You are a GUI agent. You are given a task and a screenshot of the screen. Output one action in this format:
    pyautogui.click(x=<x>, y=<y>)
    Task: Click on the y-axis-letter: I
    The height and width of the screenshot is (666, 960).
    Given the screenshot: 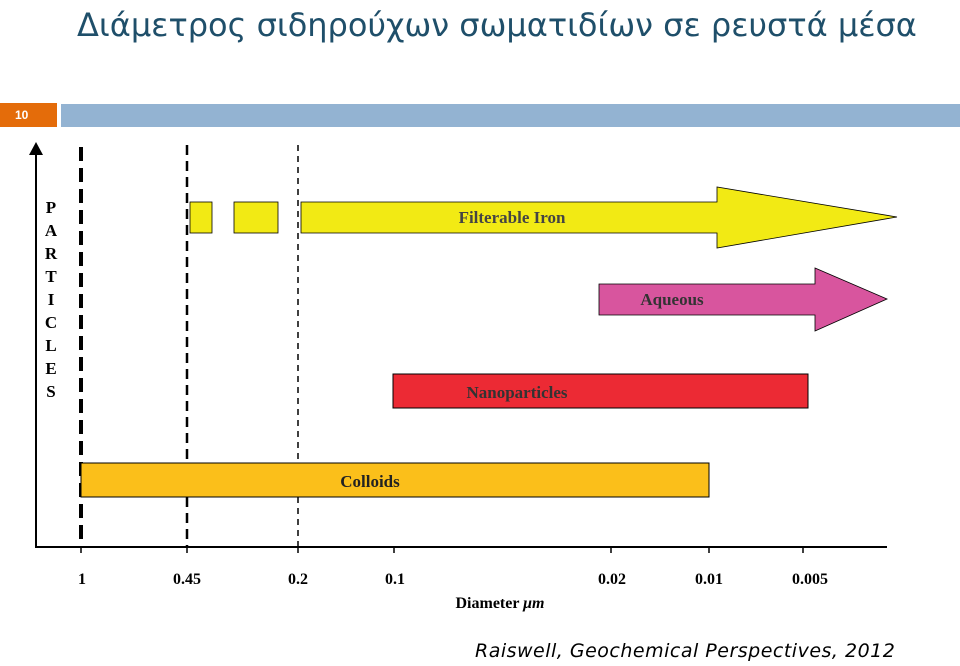 What is the action you would take?
    pyautogui.click(x=51, y=299)
    